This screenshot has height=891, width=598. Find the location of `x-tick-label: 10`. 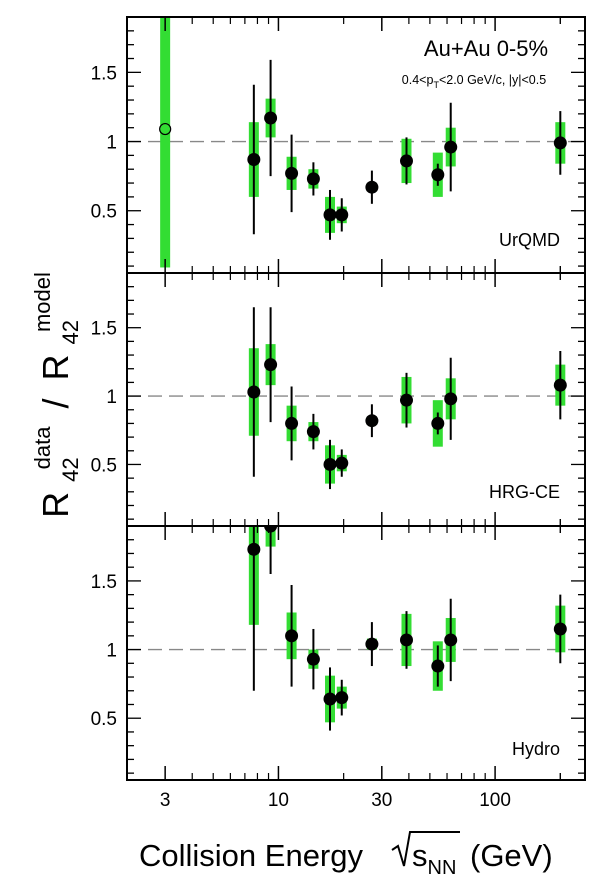

x-tick-label: 10 is located at coordinates (278, 800).